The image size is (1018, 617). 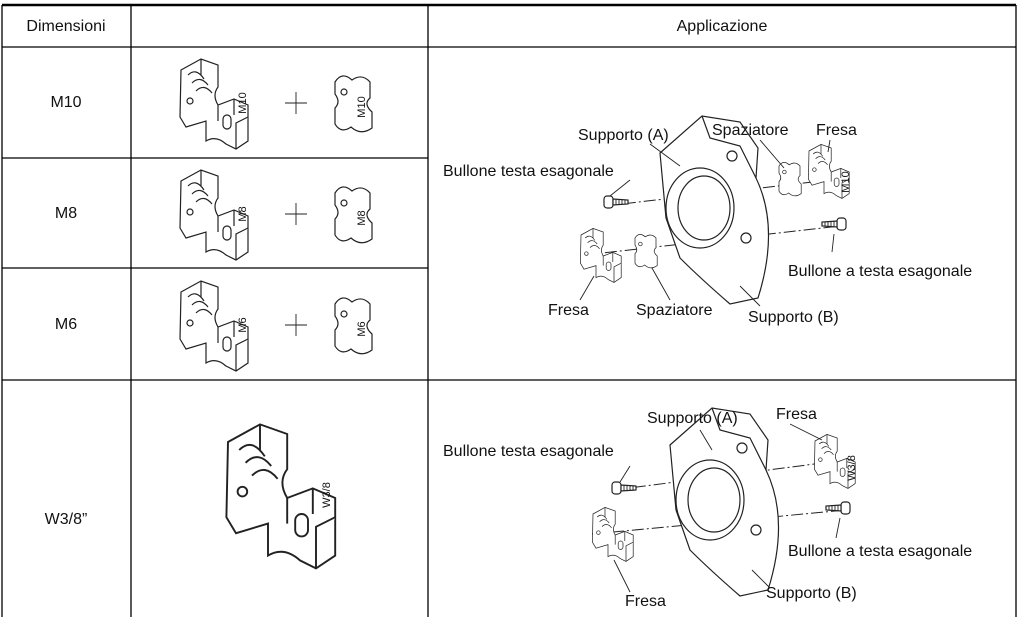 I want to click on size-cell: W3/8”, so click(x=66, y=519).